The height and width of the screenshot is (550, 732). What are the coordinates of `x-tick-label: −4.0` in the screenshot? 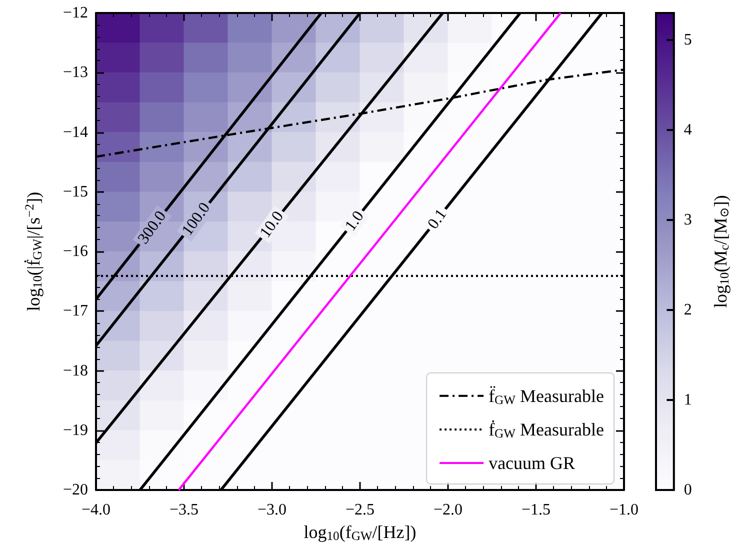 It's located at (96, 510).